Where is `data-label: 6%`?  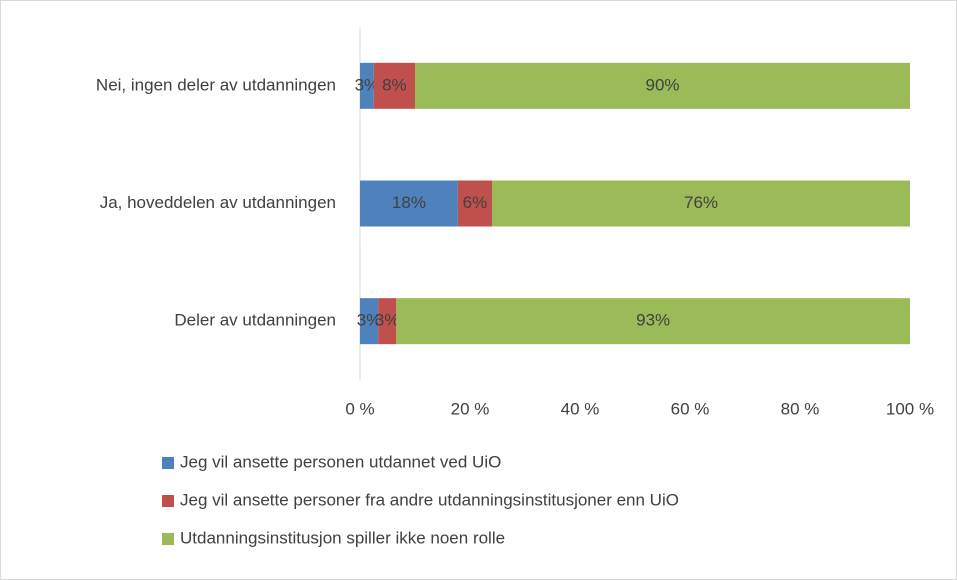 data-label: 6% is located at coordinates (475, 202).